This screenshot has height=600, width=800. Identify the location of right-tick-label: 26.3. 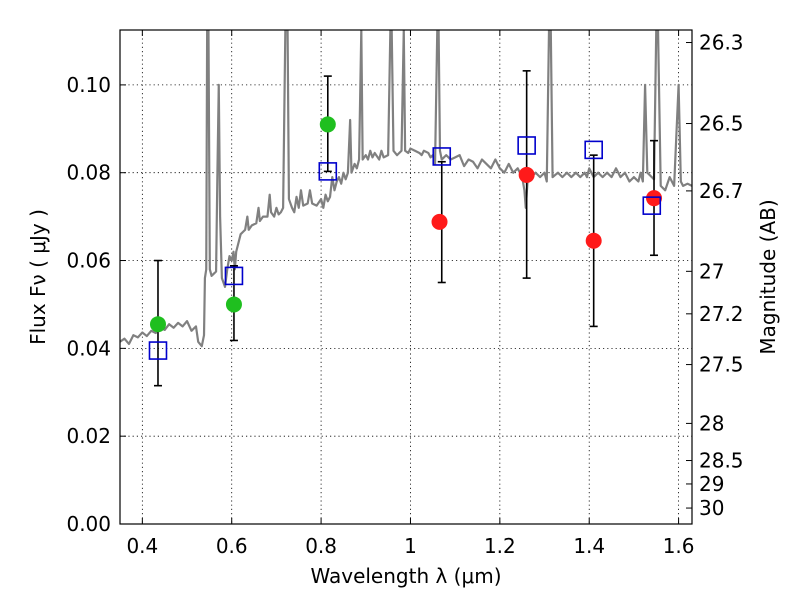
(721, 43).